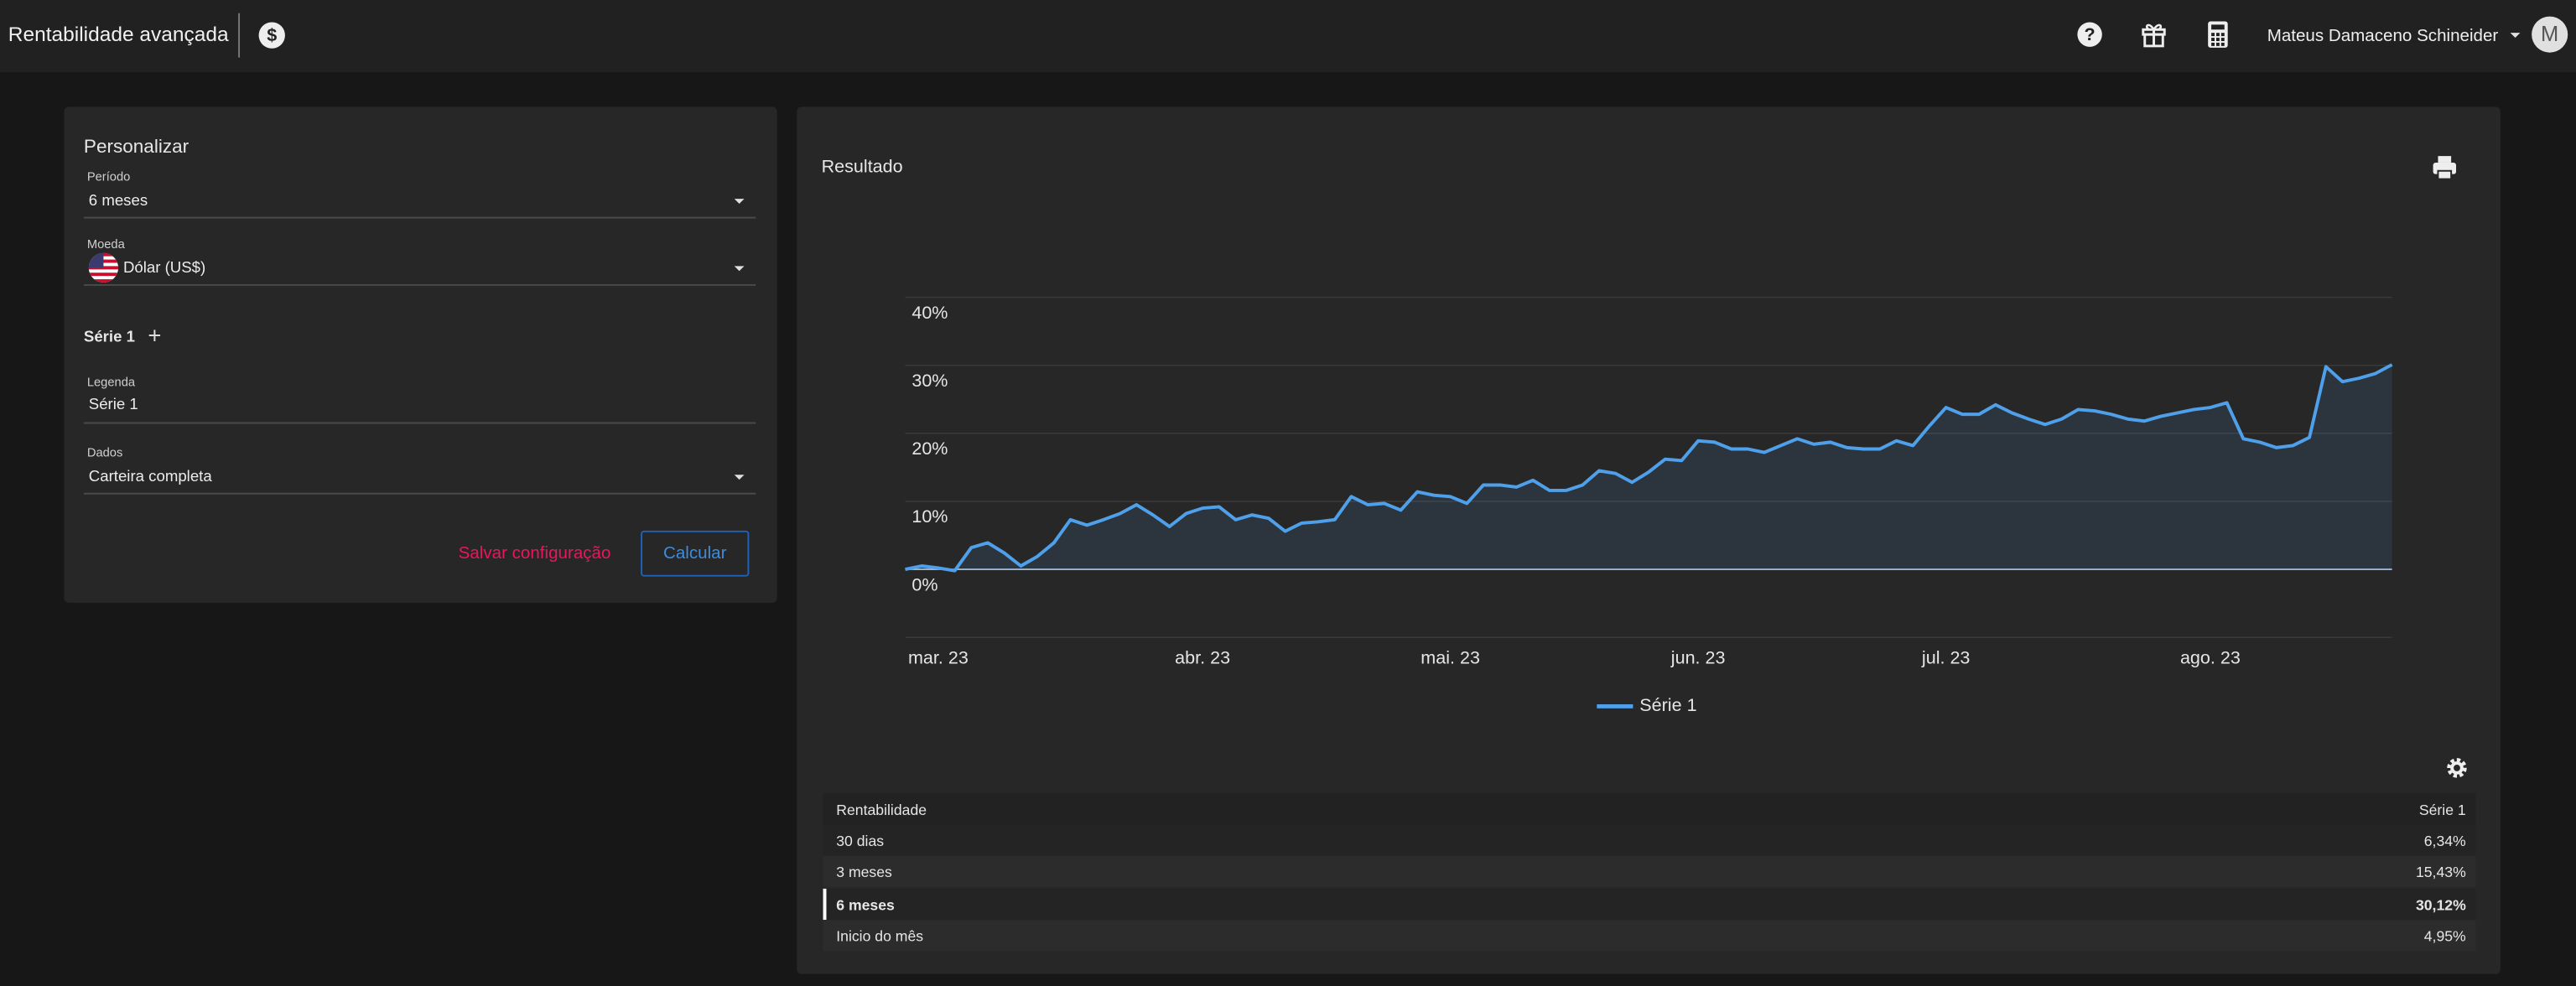  I want to click on y-tick-label: 10%, so click(929, 516).